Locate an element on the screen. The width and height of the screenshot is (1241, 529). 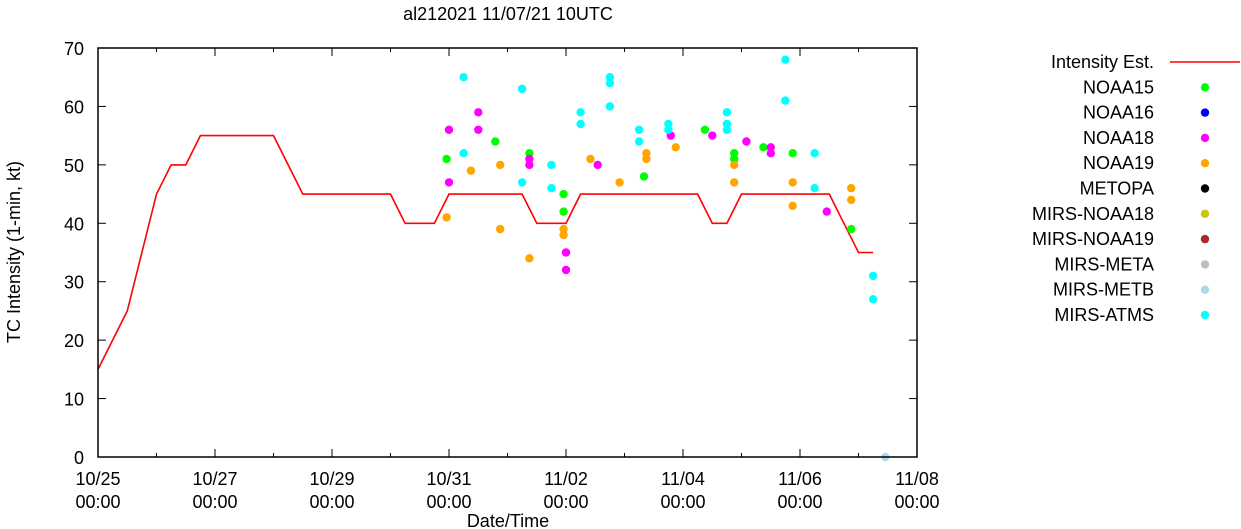
legend-label-noaa18: NOAA18 is located at coordinates (1118, 138).